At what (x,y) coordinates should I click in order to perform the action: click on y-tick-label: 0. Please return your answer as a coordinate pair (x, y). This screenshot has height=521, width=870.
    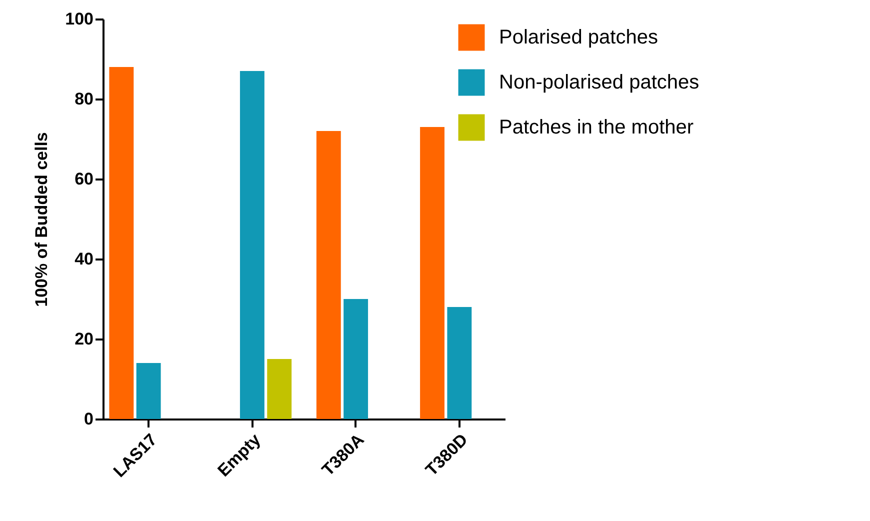
    Looking at the image, I should click on (89, 419).